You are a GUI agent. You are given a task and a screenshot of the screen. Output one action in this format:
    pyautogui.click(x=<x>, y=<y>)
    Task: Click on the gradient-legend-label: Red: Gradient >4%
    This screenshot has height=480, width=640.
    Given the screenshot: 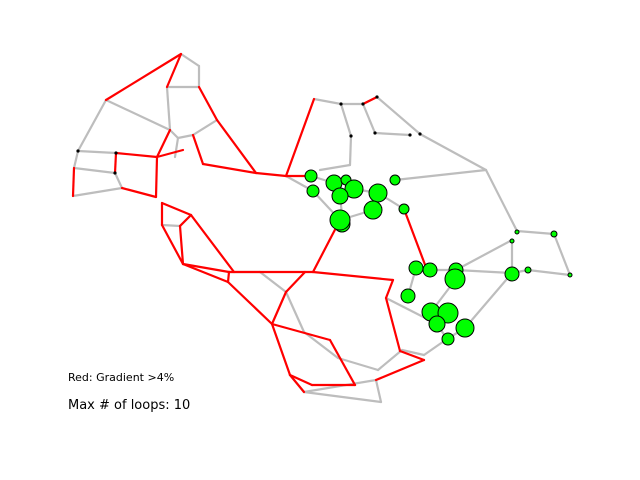 What is the action you would take?
    pyautogui.click(x=121, y=377)
    